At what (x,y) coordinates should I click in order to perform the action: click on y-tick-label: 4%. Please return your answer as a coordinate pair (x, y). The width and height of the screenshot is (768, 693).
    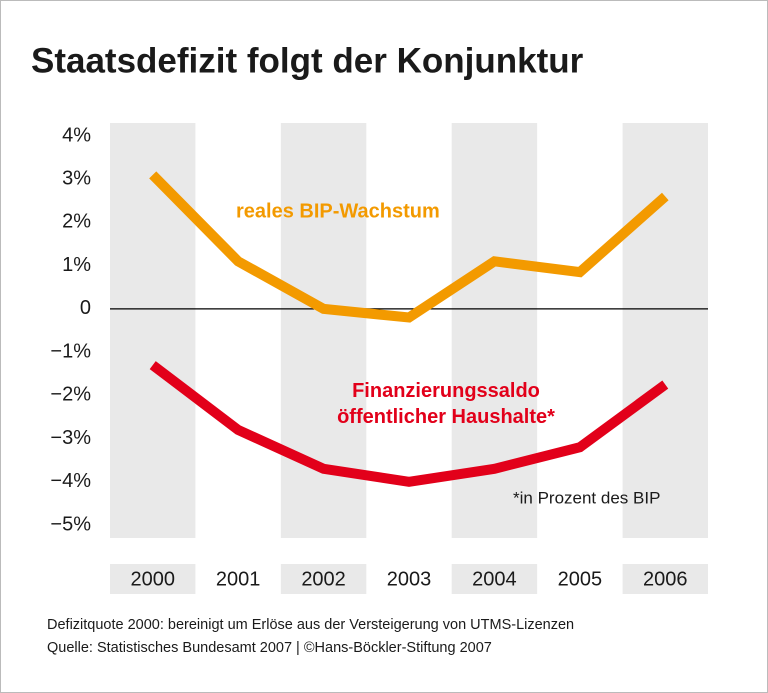
    Looking at the image, I should click on (76, 135).